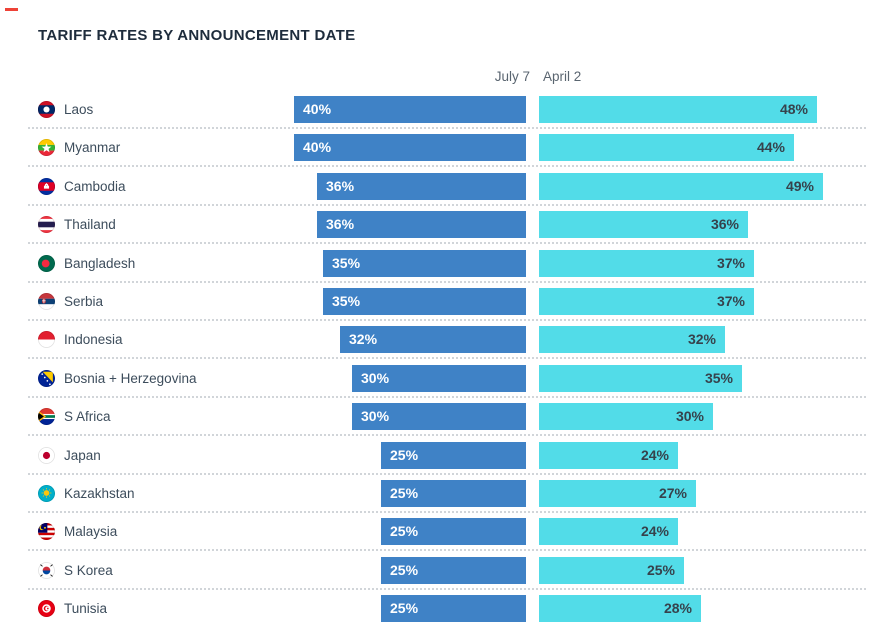  I want to click on bar-value-april2: 35%, so click(718, 377).